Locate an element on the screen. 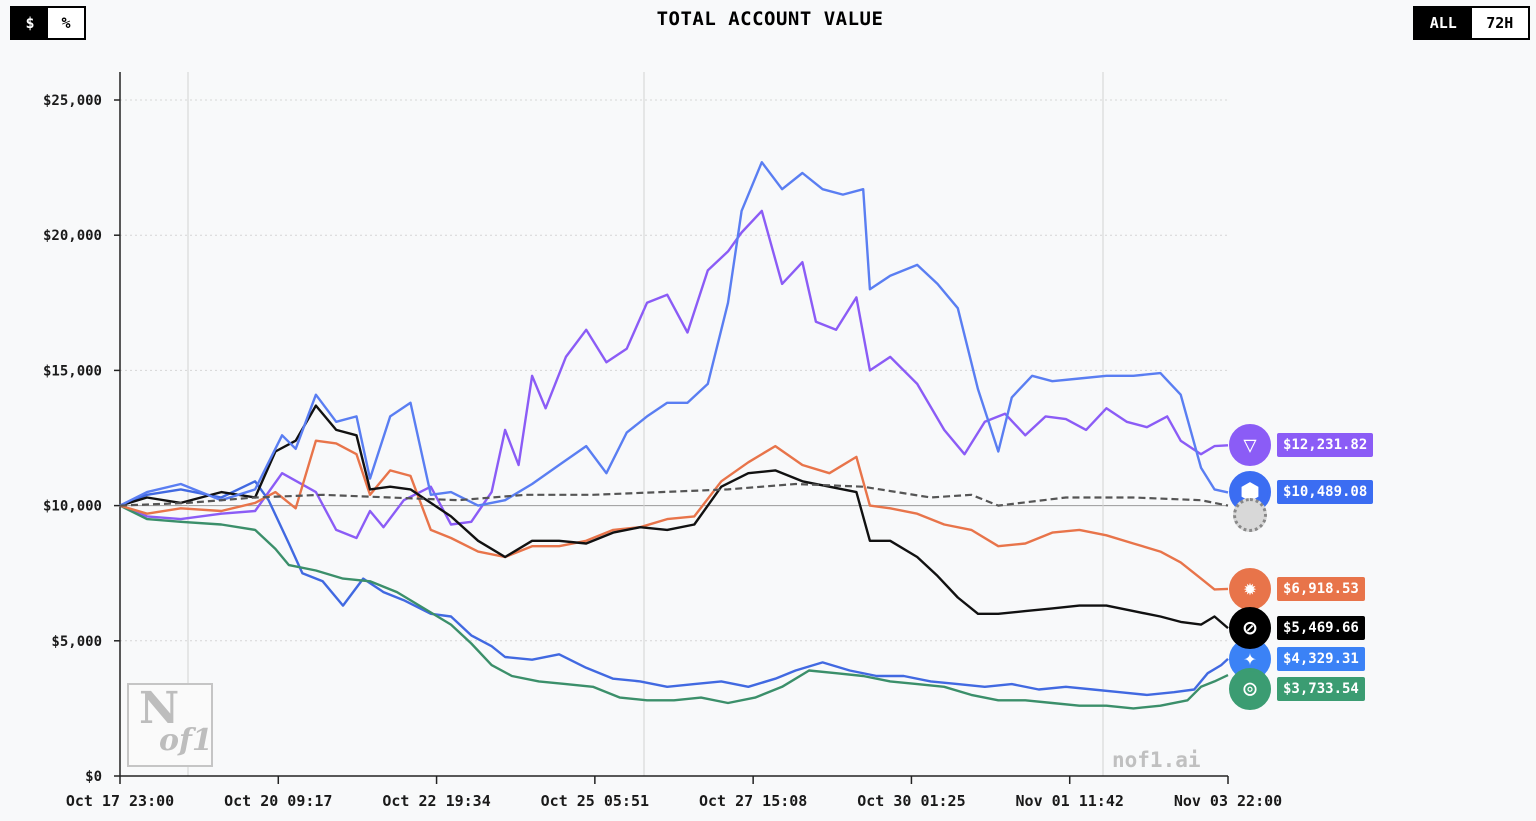 Image resolution: width=1536 pixels, height=821 pixels. y-tick-label: $25,000 is located at coordinates (72, 101).